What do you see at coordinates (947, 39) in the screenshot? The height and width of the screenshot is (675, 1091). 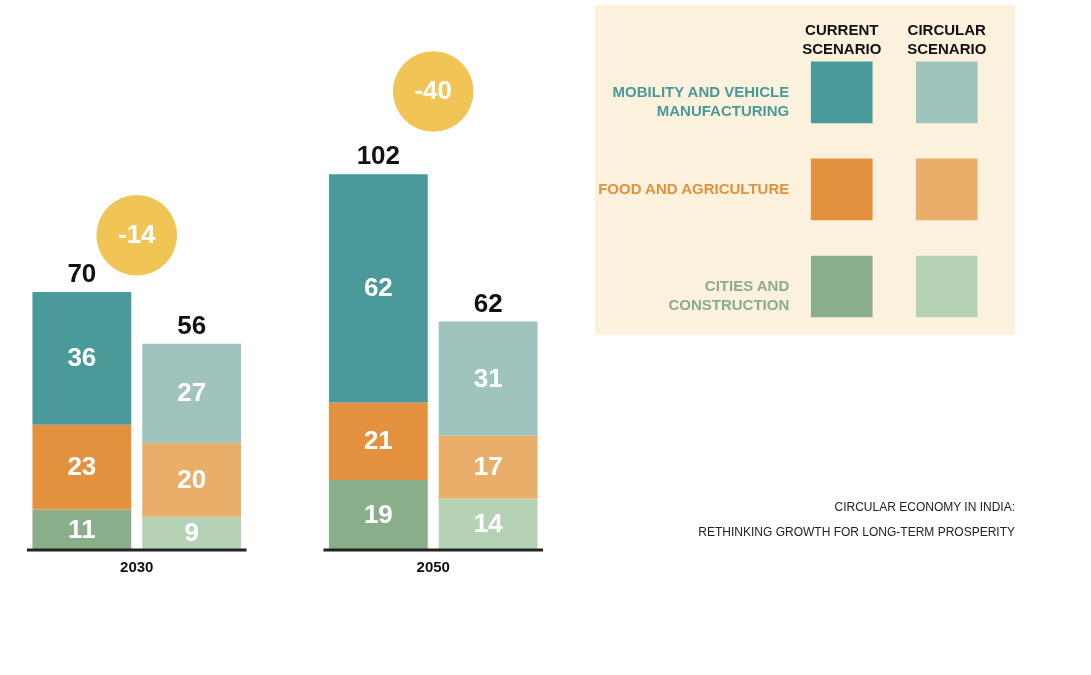 I see `text: CIRCULAR SCENARIO` at bounding box center [947, 39].